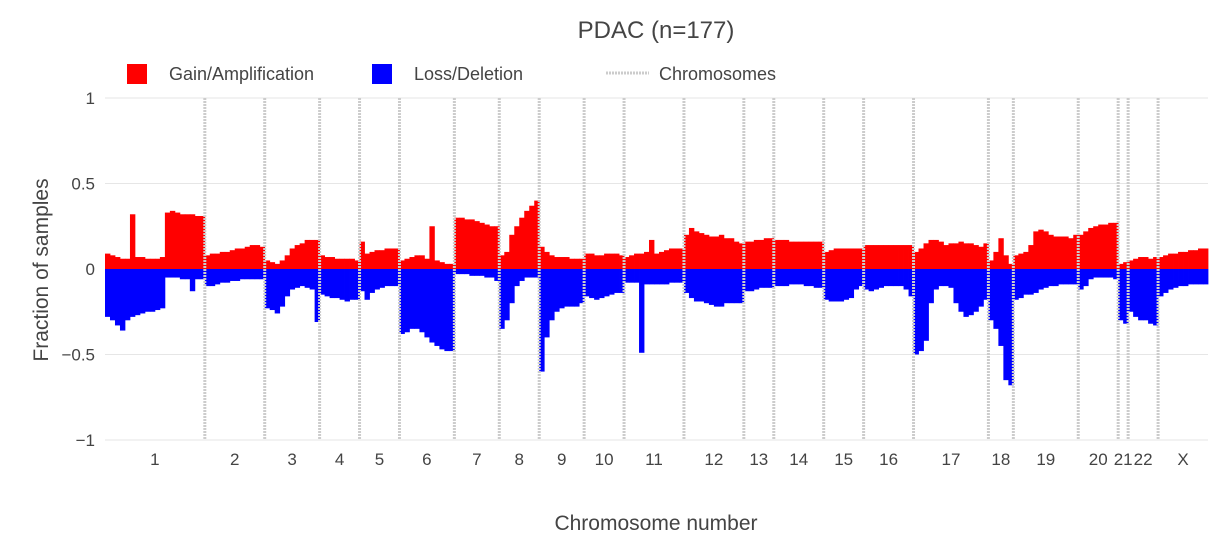 This screenshot has width=1223, height=549. I want to click on x-tick-label: 8, so click(519, 459).